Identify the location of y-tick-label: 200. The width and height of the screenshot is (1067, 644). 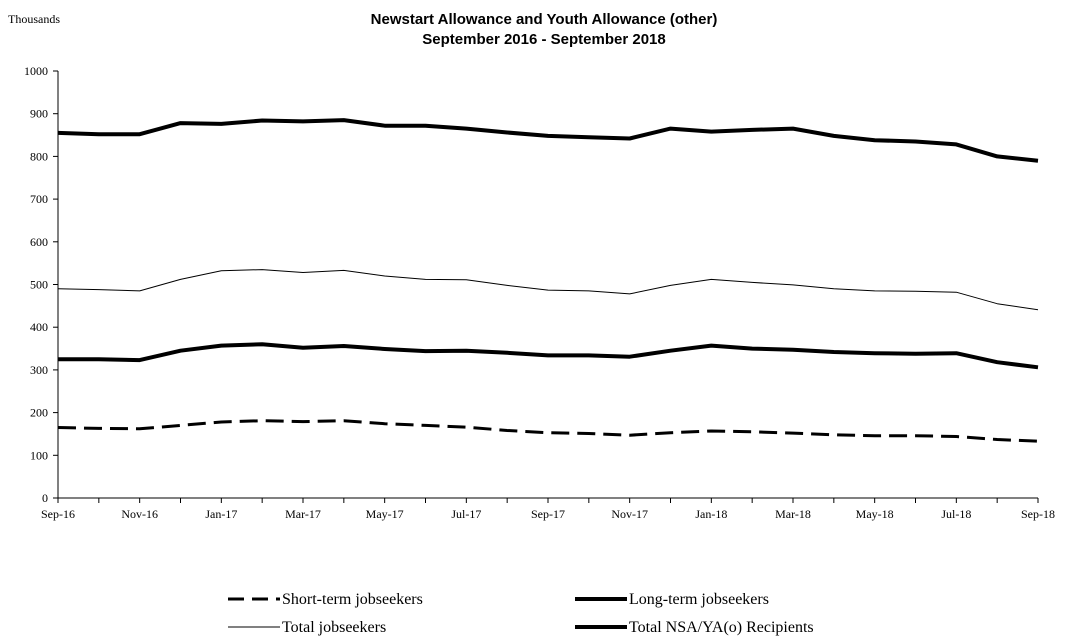
(39, 413).